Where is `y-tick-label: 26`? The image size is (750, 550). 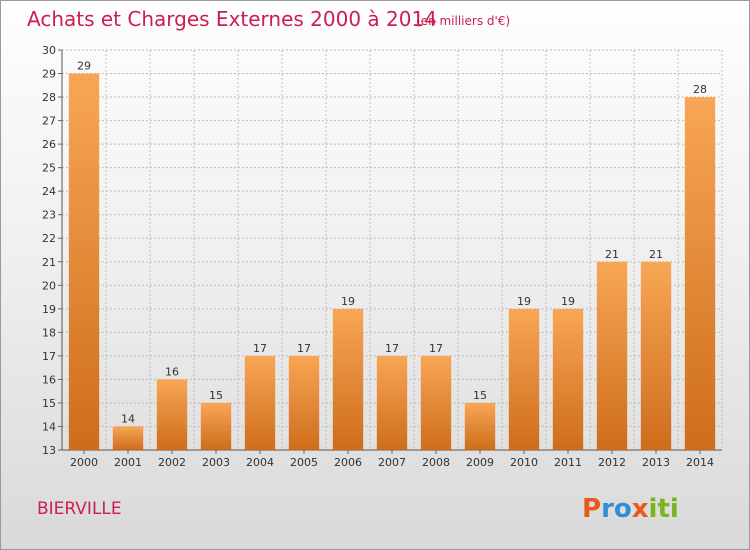 y-tick-label: 26 is located at coordinates (49, 144).